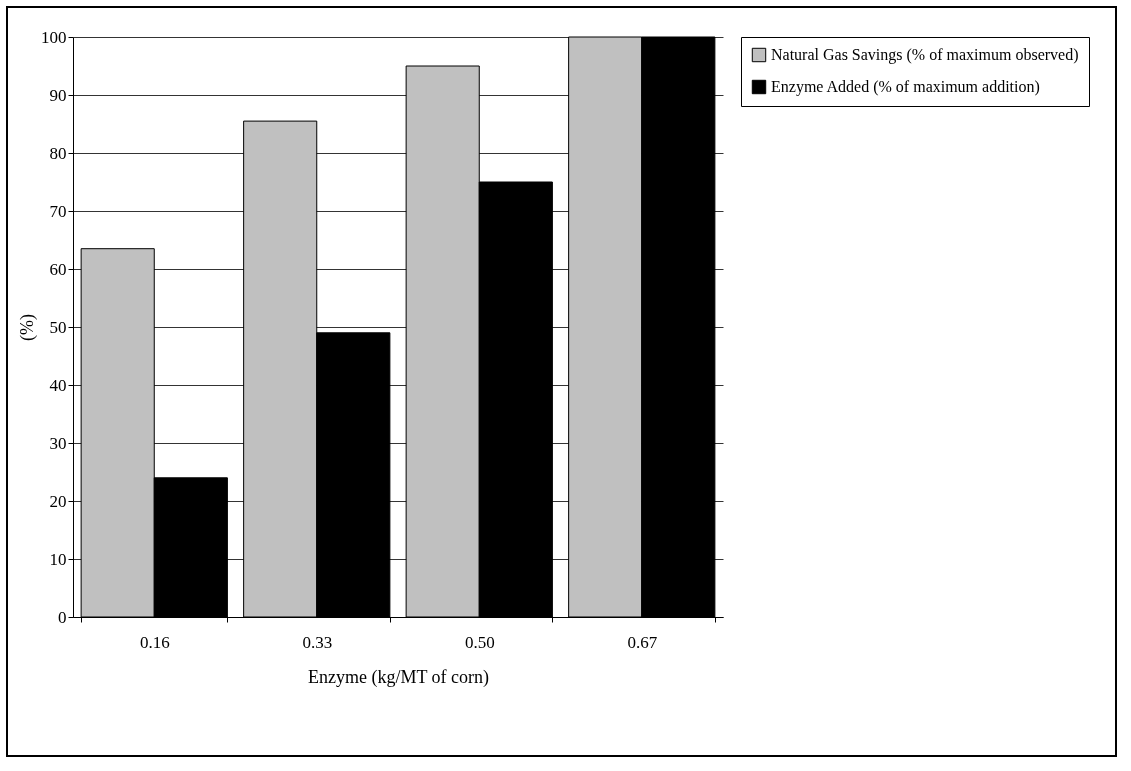 This screenshot has height=771, width=1131. What do you see at coordinates (398, 677) in the screenshot?
I see `x-axis-title: Enzyme (kg/MT of corn)` at bounding box center [398, 677].